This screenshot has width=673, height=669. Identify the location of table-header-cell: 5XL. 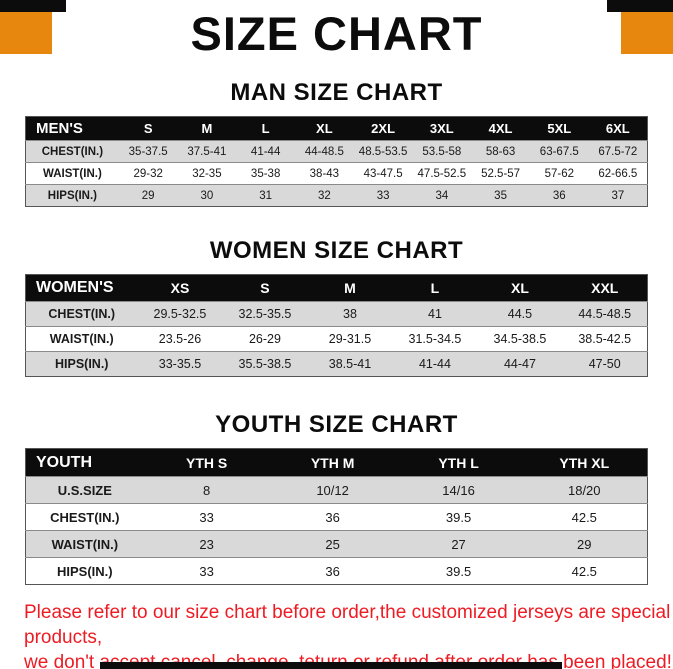
(559, 128).